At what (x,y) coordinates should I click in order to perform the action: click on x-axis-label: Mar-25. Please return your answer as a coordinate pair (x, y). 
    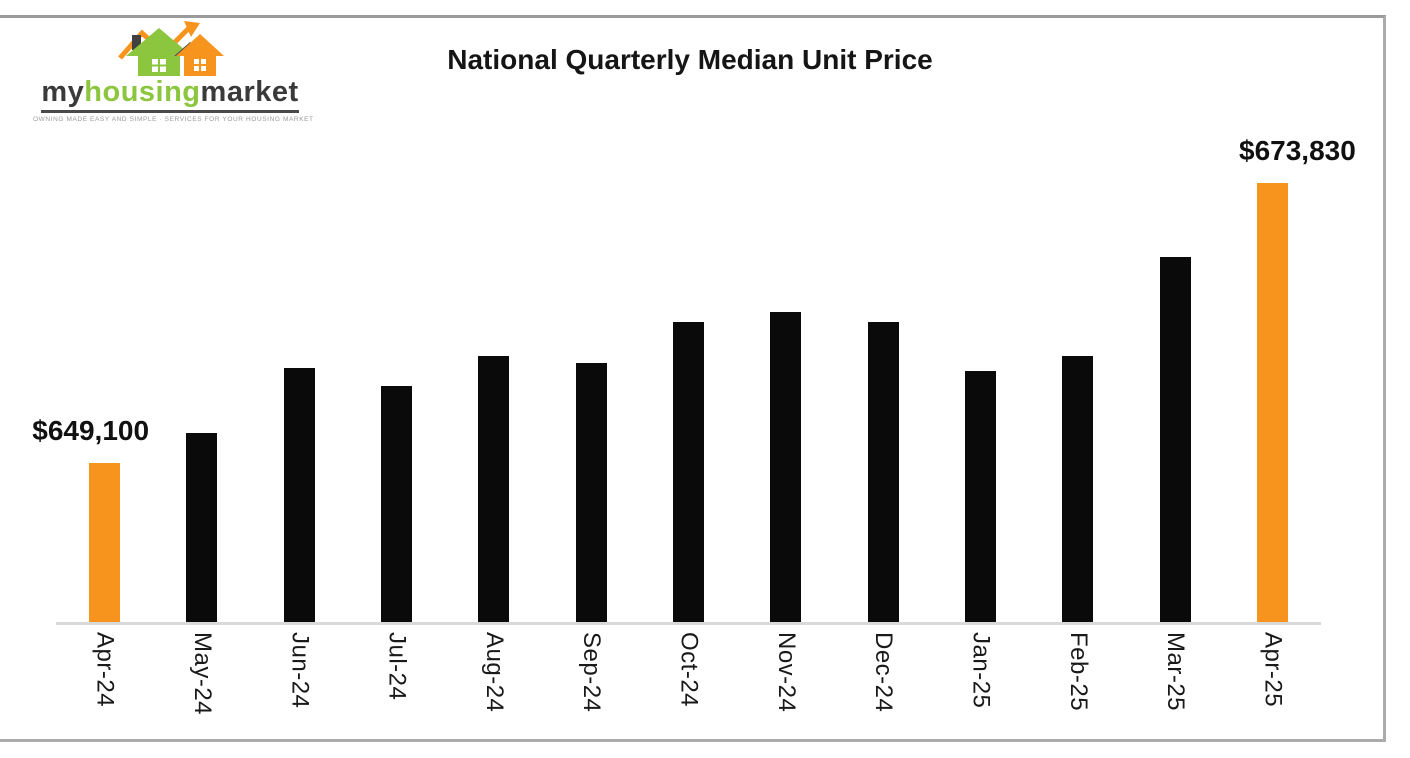
    Looking at the image, I should click on (1176, 672).